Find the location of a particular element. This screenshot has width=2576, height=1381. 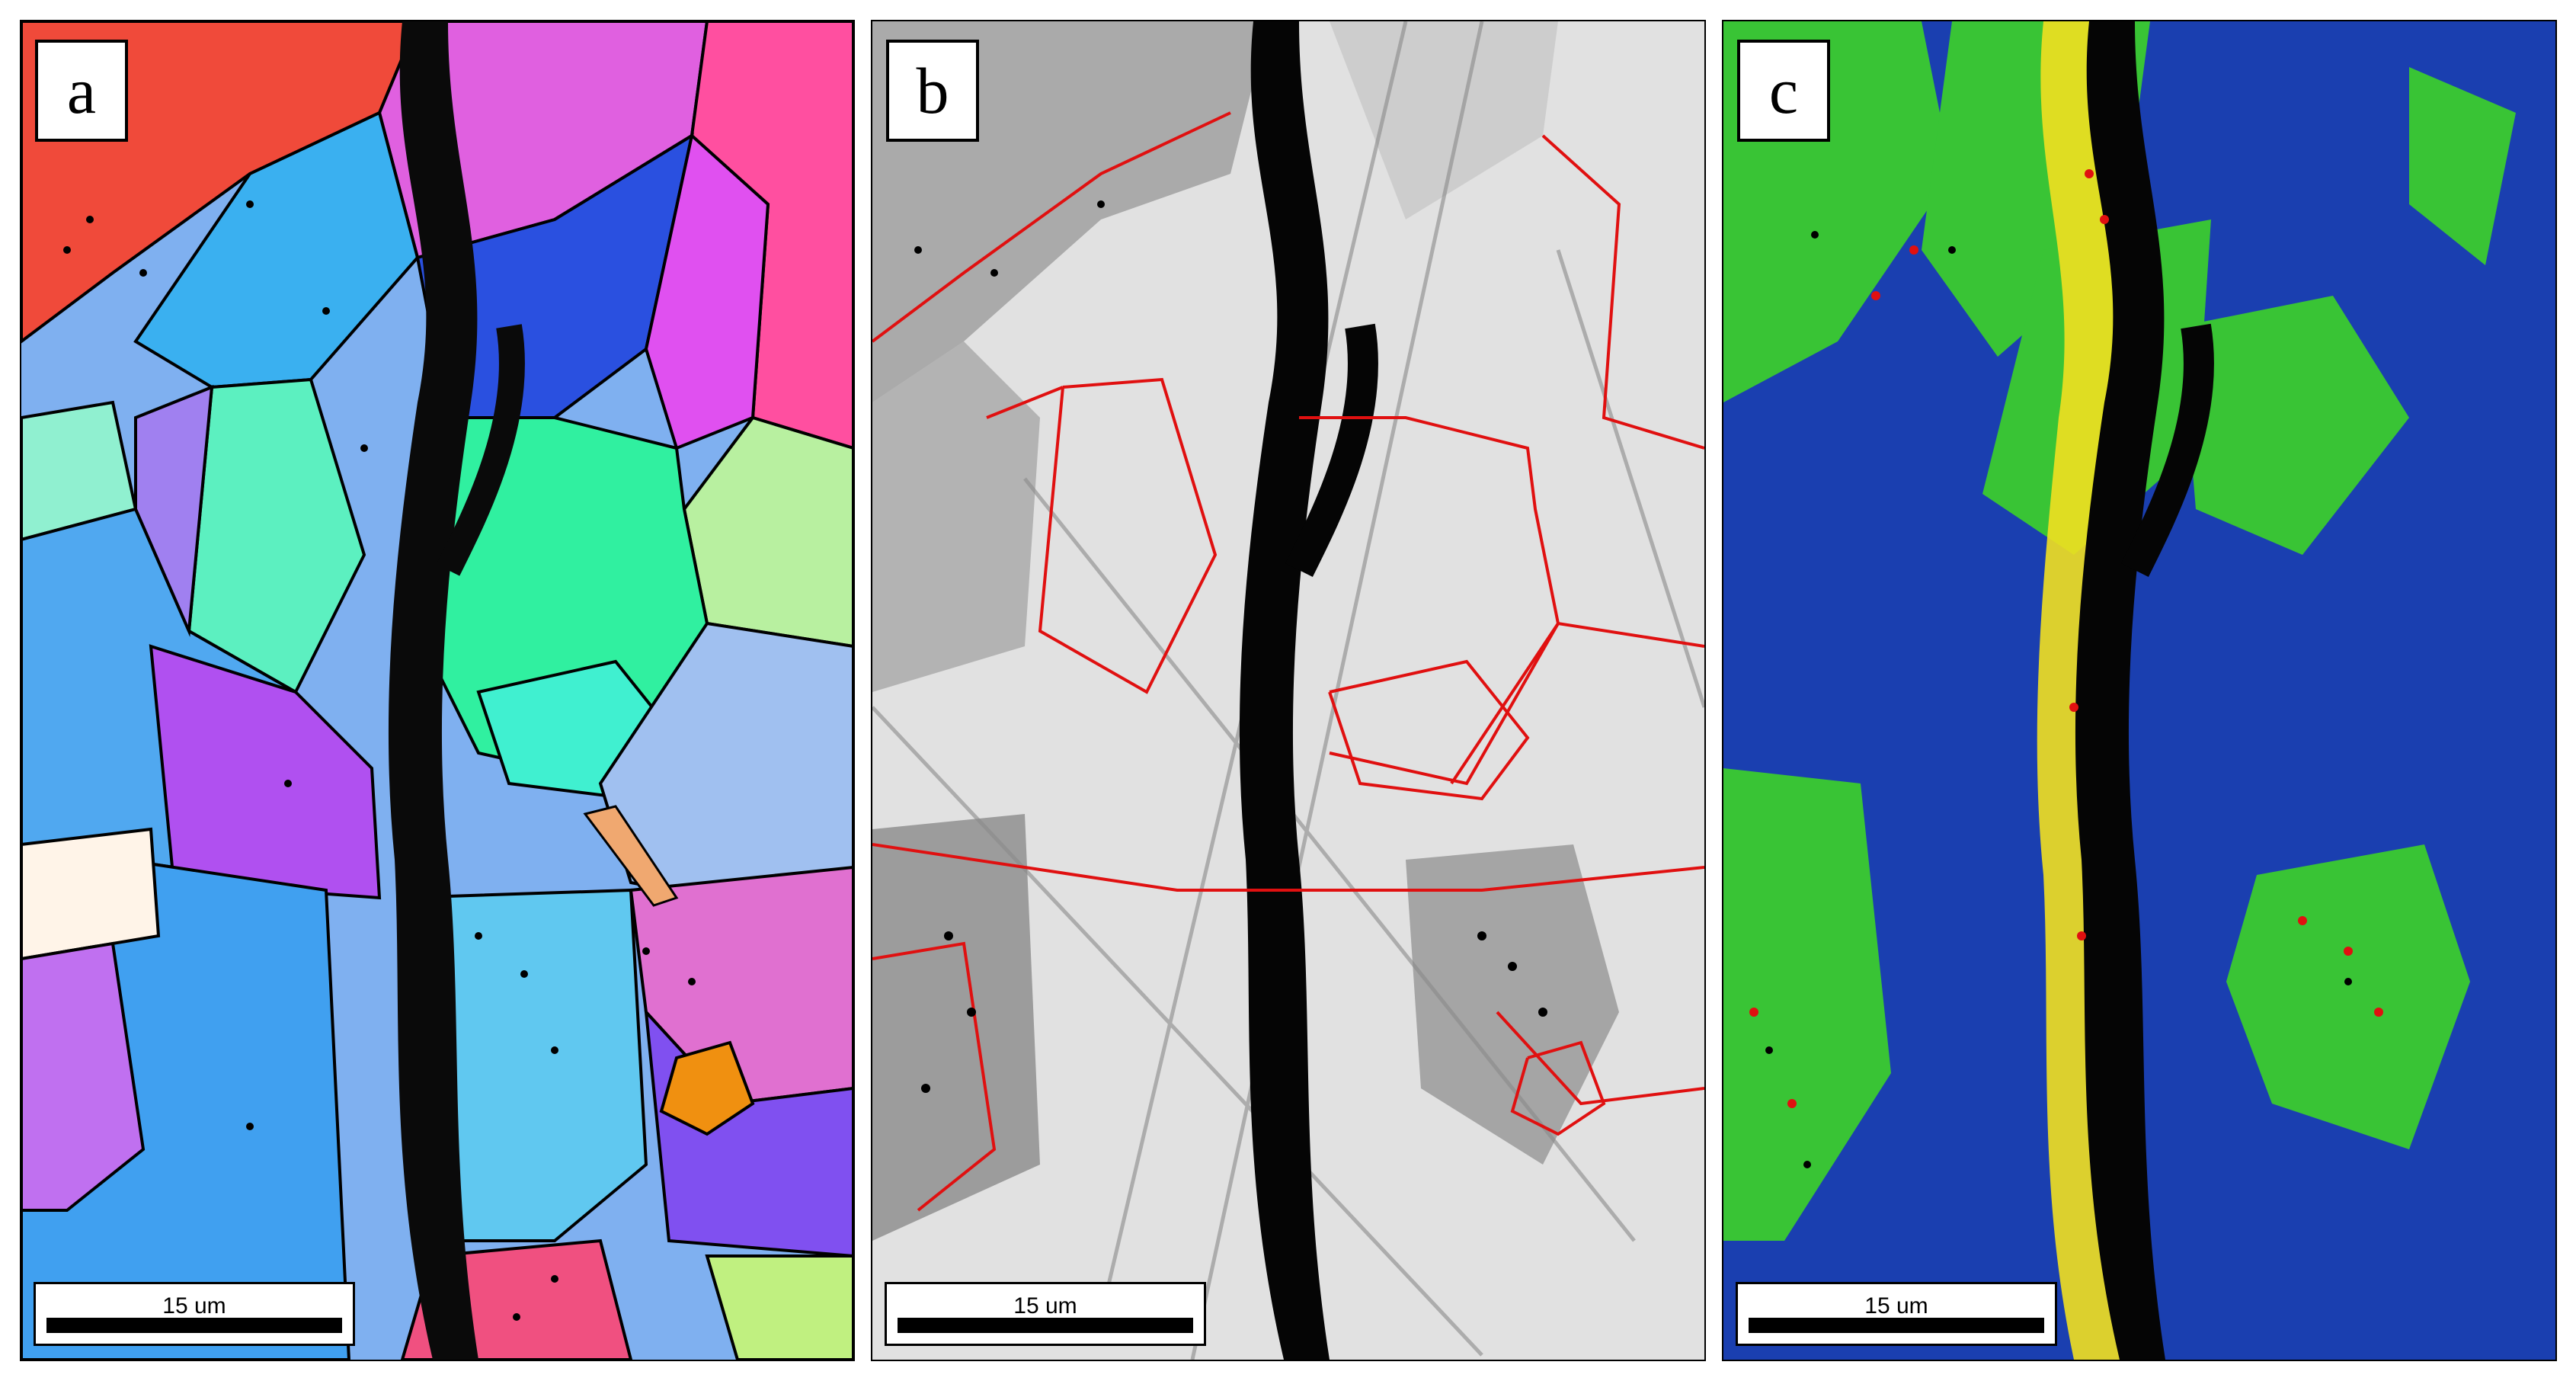

panel-label: c is located at coordinates (1783, 91).